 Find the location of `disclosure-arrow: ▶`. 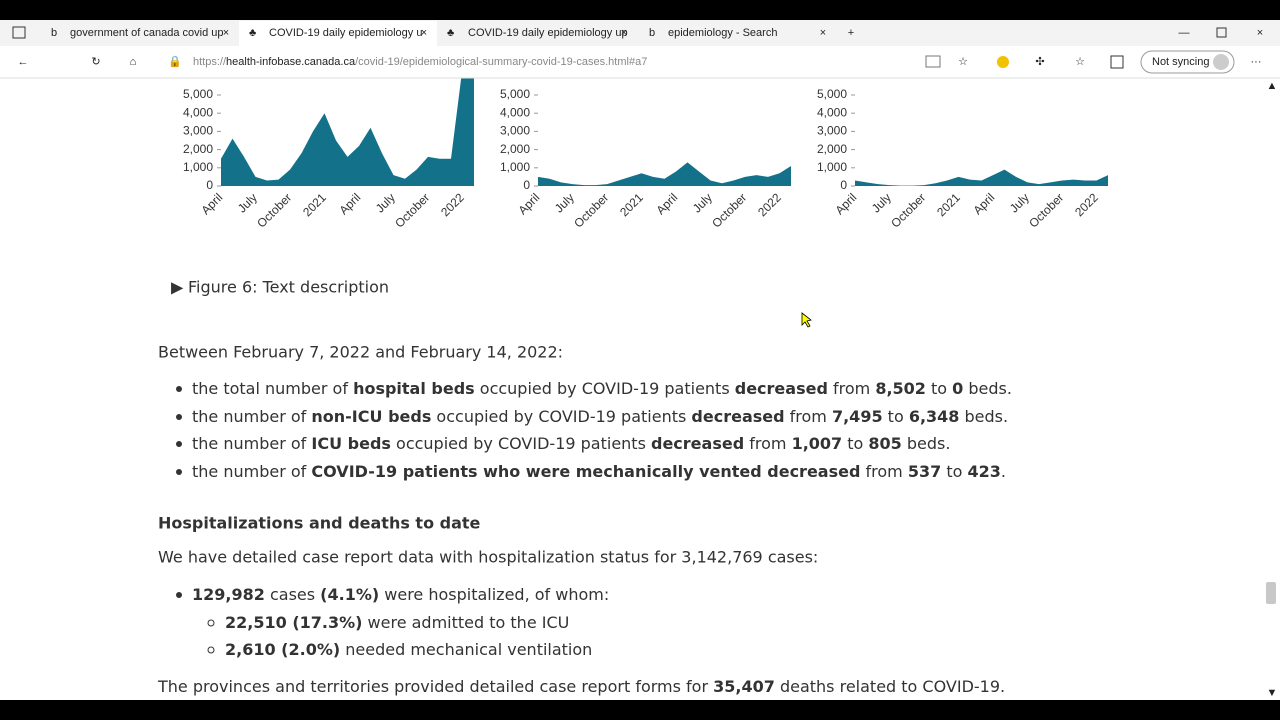

disclosure-arrow: ▶ is located at coordinates (177, 287).